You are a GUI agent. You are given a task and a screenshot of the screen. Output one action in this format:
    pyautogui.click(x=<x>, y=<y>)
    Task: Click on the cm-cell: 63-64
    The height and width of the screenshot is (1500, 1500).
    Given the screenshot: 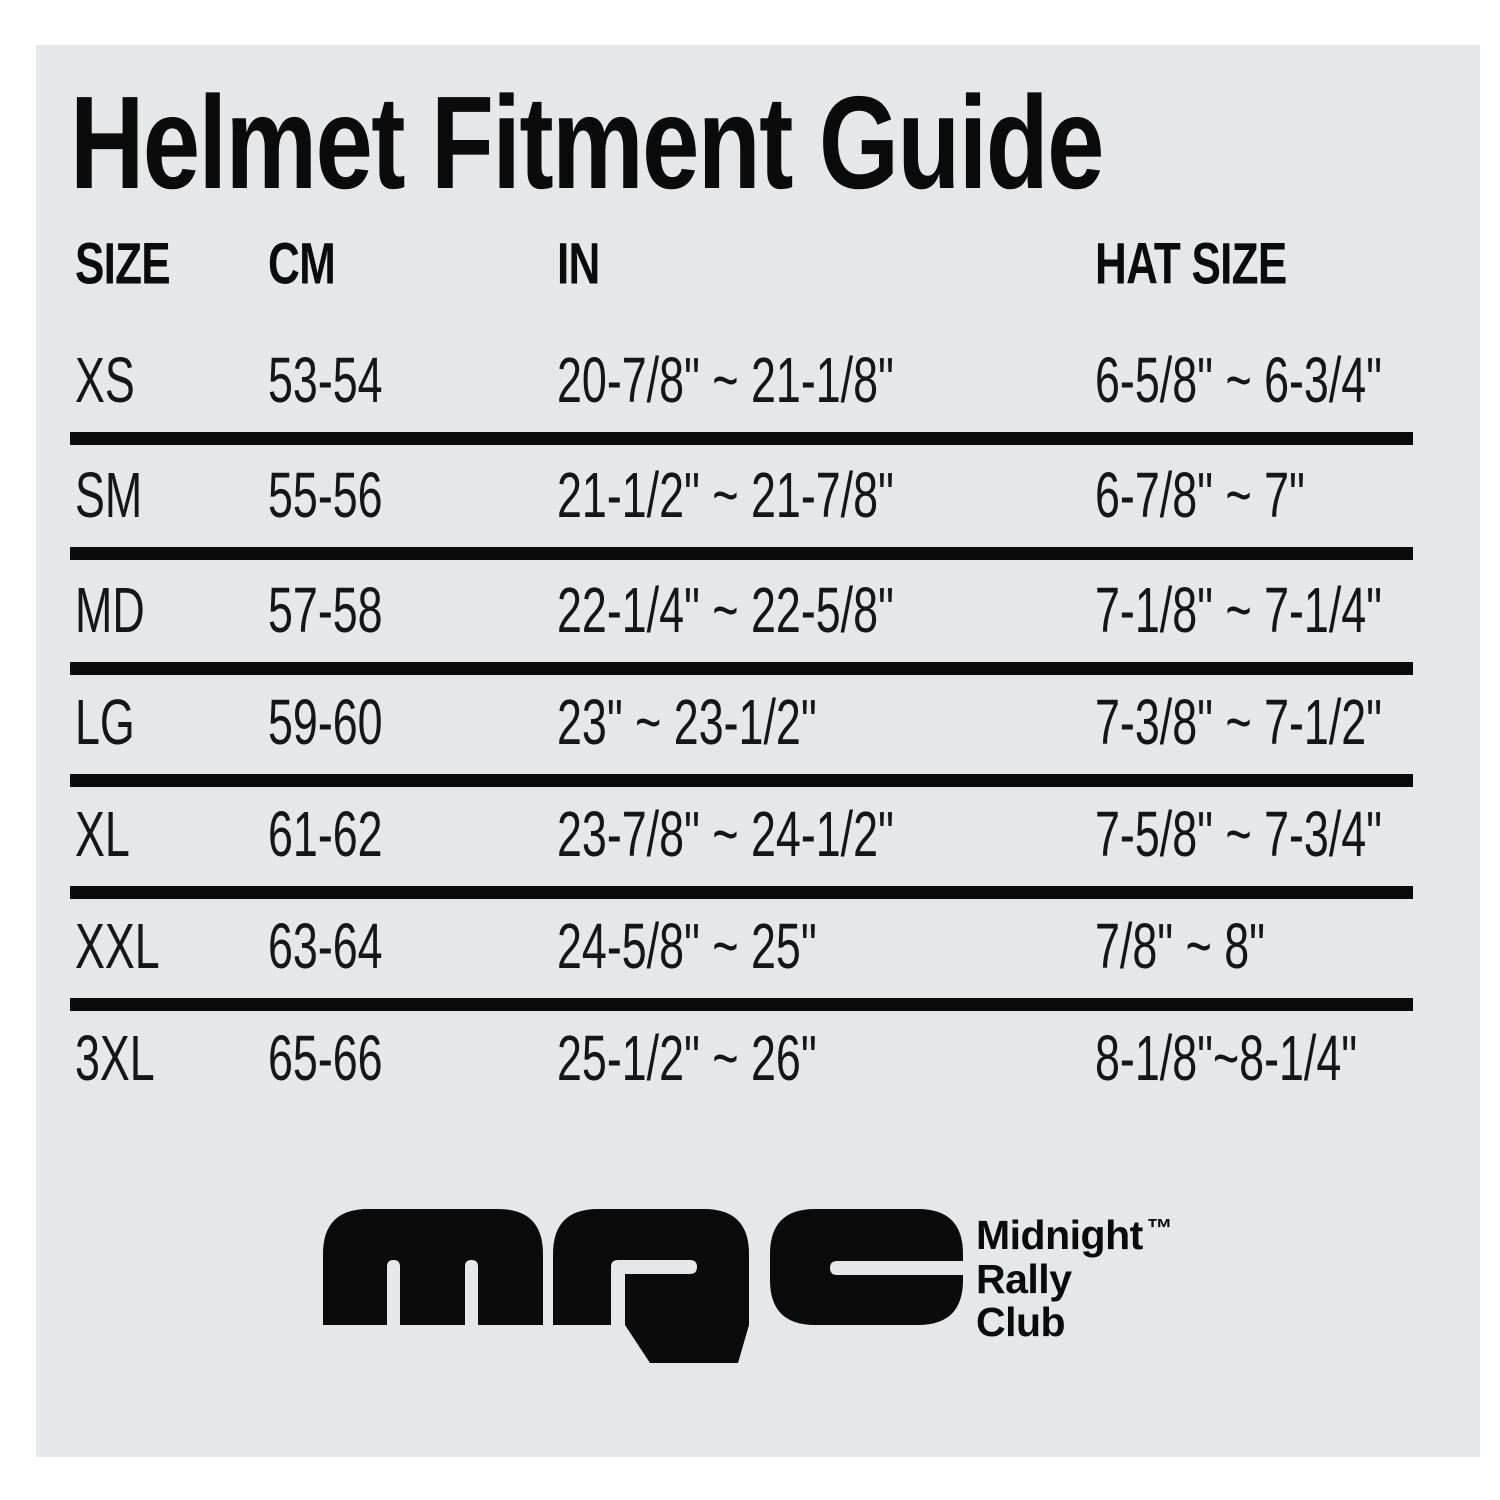 What is the action you would take?
    pyautogui.click(x=325, y=946)
    